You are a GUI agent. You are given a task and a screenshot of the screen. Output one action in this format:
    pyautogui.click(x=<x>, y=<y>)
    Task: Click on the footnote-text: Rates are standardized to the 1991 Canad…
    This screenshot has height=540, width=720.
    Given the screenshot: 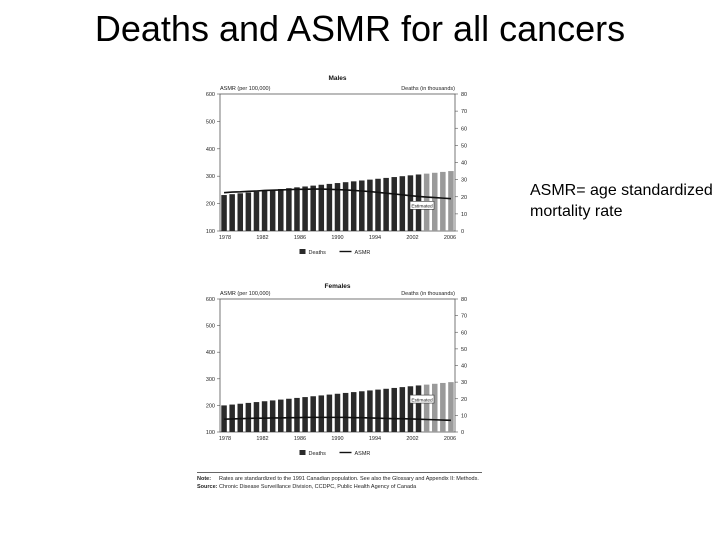 What is the action you would take?
    pyautogui.click(x=349, y=479)
    